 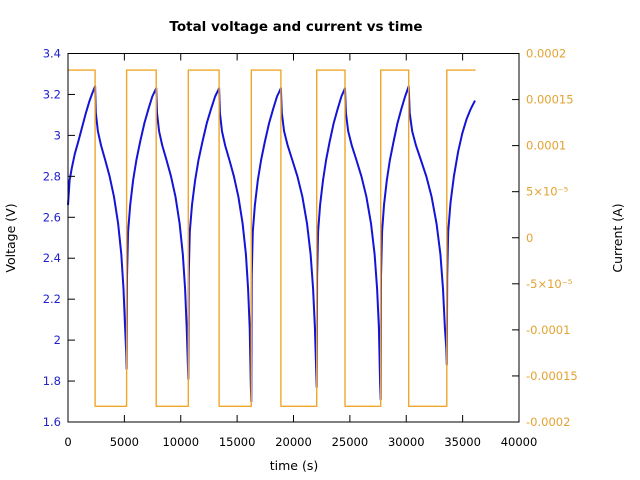 What do you see at coordinates (52, 381) in the screenshot?
I see `y-left-tick-label: 1.8` at bounding box center [52, 381].